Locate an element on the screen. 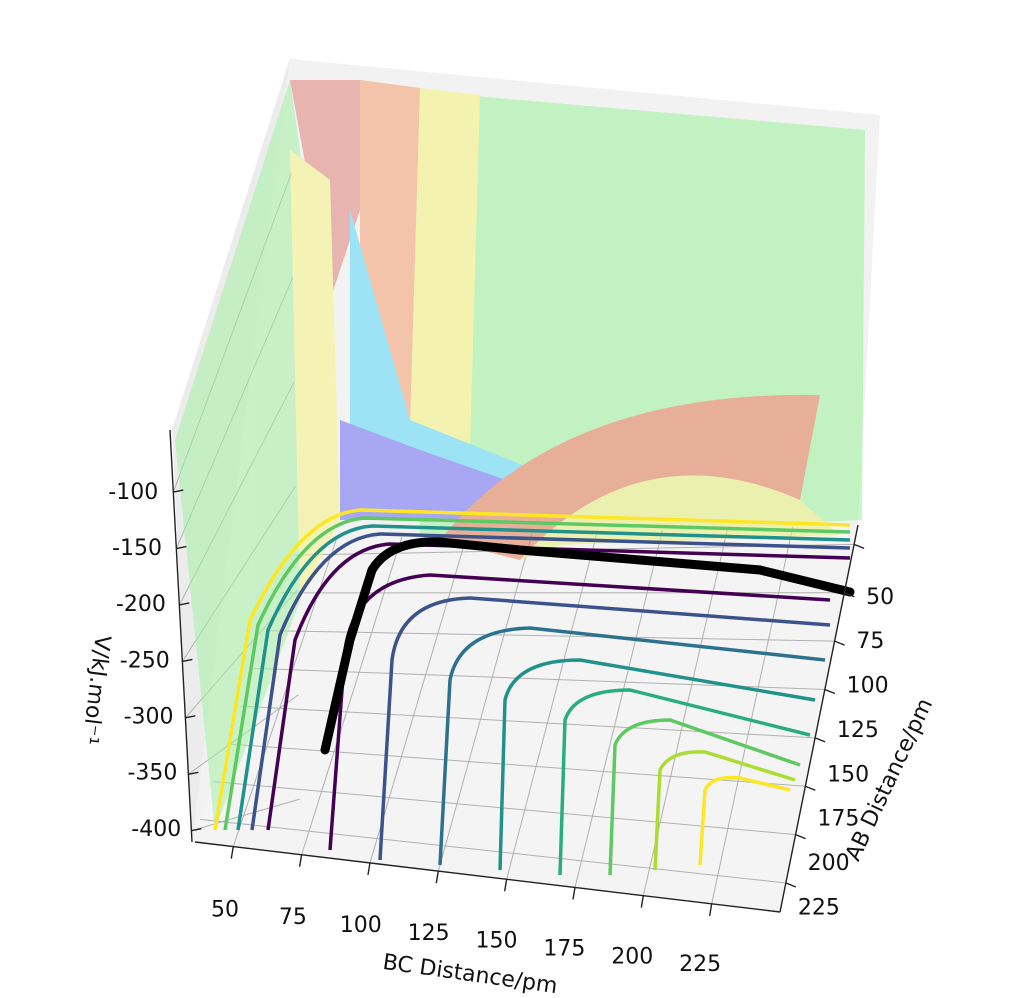  trajectory is located at coordinates (587, 646).